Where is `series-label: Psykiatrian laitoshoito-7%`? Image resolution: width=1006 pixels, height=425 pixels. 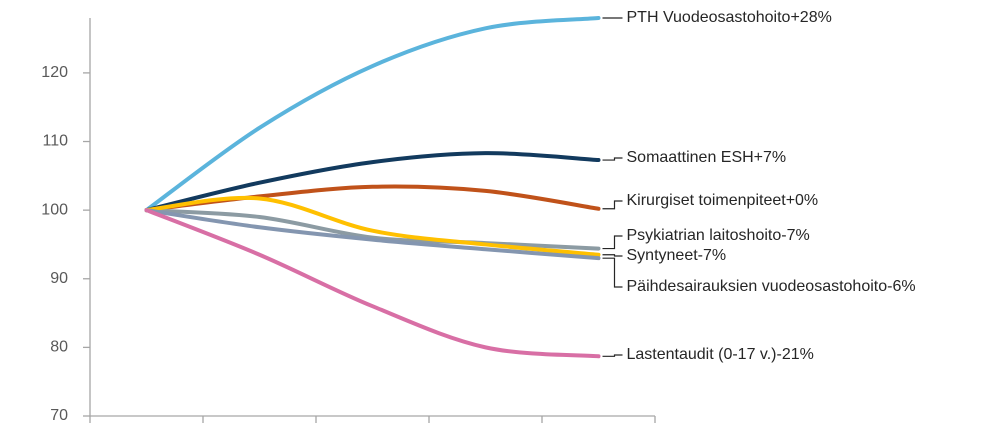
series-label: Psykiatrian laitoshoito-7% is located at coordinates (718, 235).